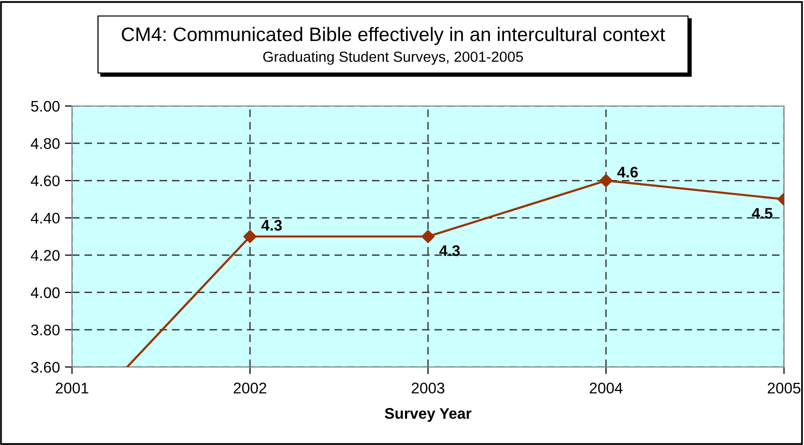 This screenshot has height=445, width=804. Describe the element at coordinates (250, 388) in the screenshot. I see `x-tick-label: 2002` at that location.